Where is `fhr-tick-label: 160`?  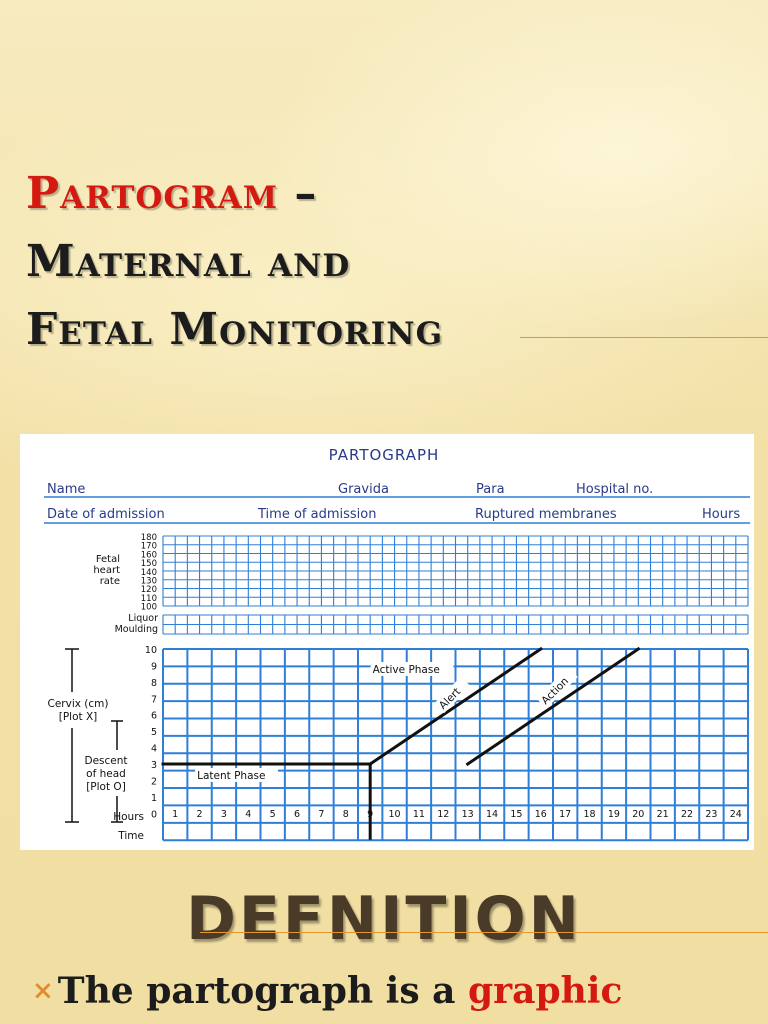
fhr-tick-label: 160 is located at coordinates (149, 555).